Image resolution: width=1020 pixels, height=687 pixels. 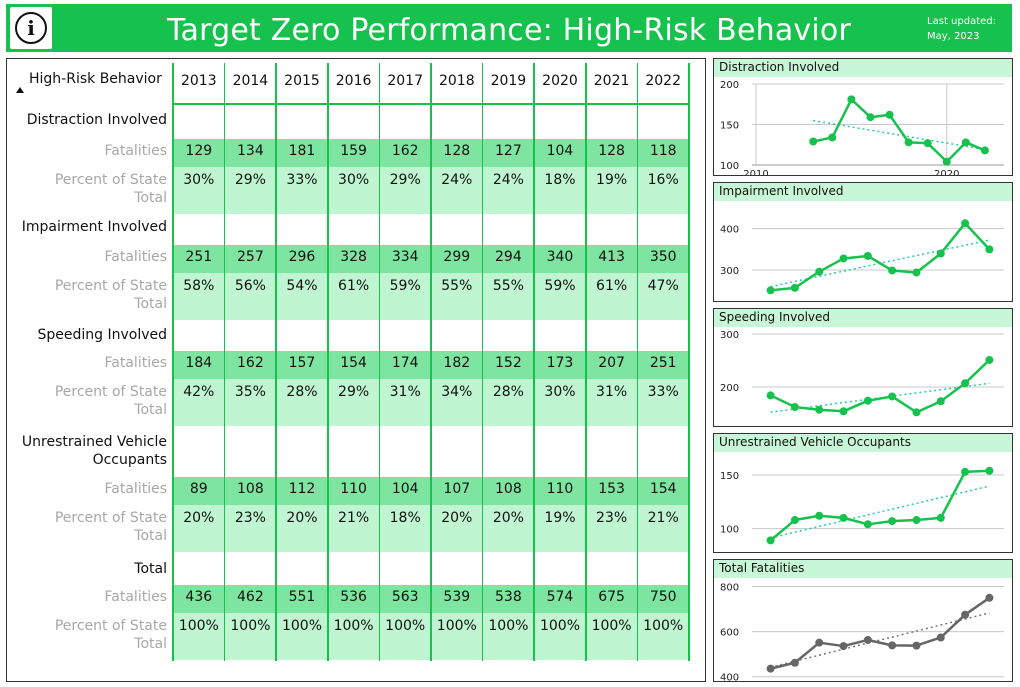 I want to click on percent-cell: 18%, so click(x=560, y=180).